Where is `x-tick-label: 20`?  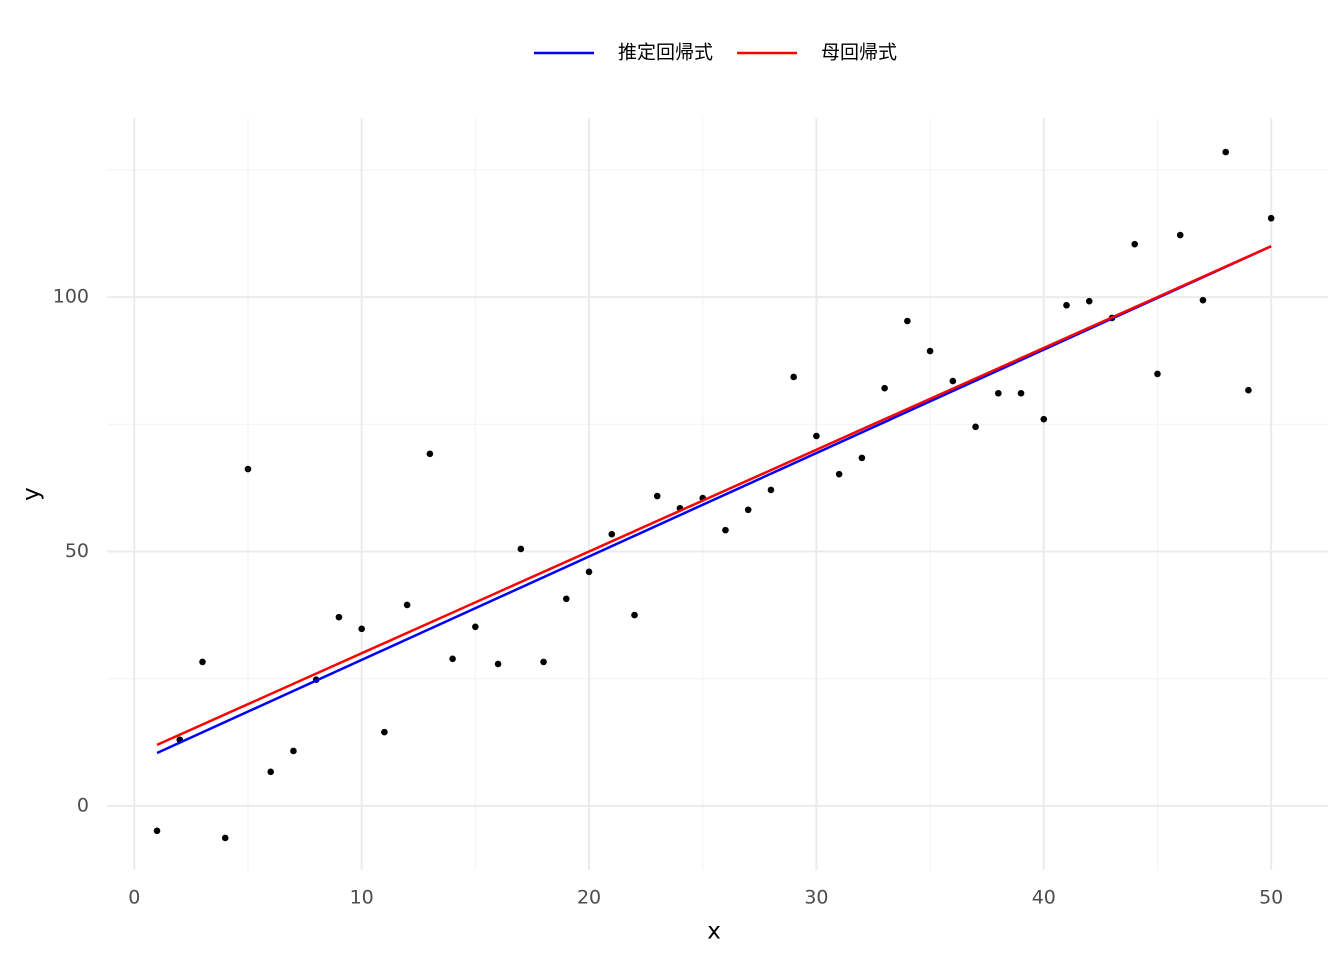
x-tick-label: 20 is located at coordinates (589, 898).